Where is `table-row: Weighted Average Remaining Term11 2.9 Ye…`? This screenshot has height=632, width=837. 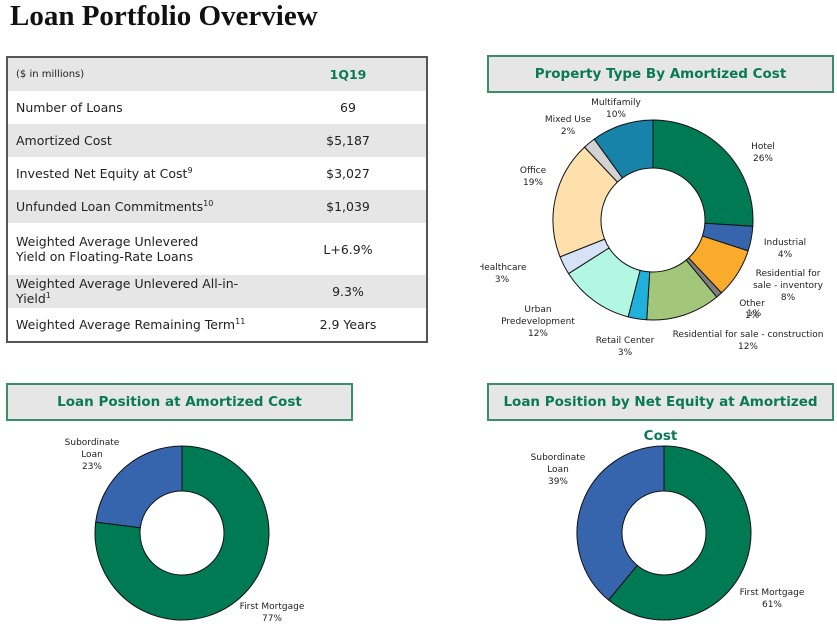 table-row: Weighted Average Remaining Term11 2.9 Ye… is located at coordinates (217, 325).